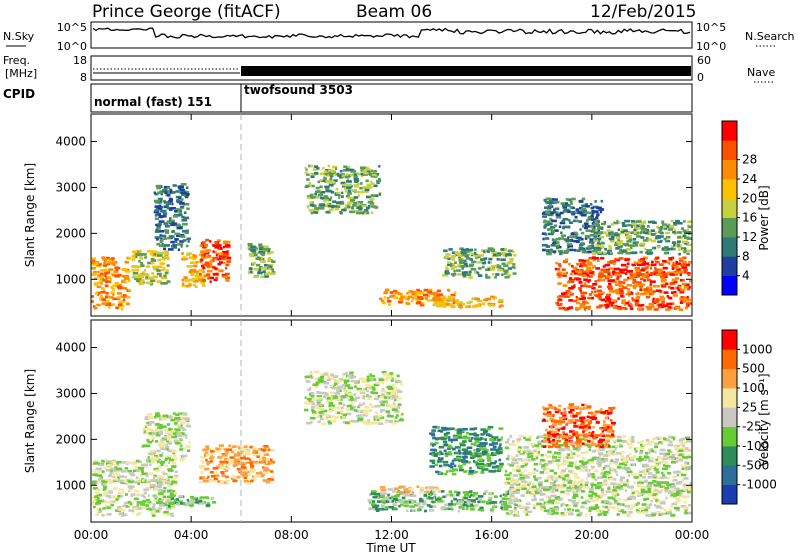  Describe the element at coordinates (83, 77) in the screenshot. I see `freq-tick-low: 8` at that location.